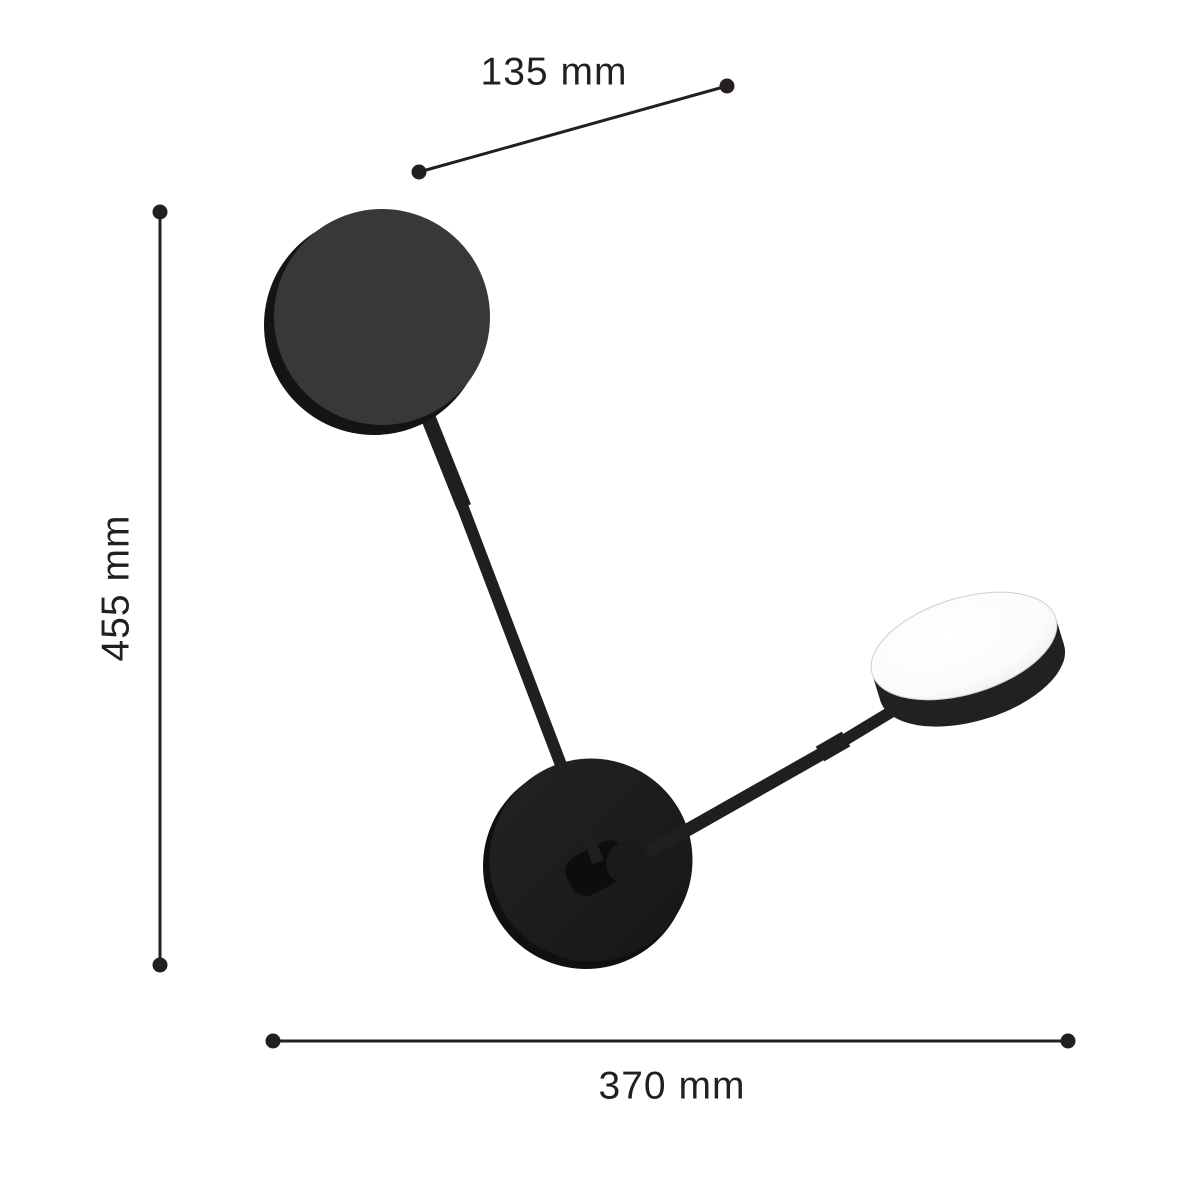 The width and height of the screenshot is (1200, 1200). I want to click on left-dimension-label: 455 mm, so click(116, 588).